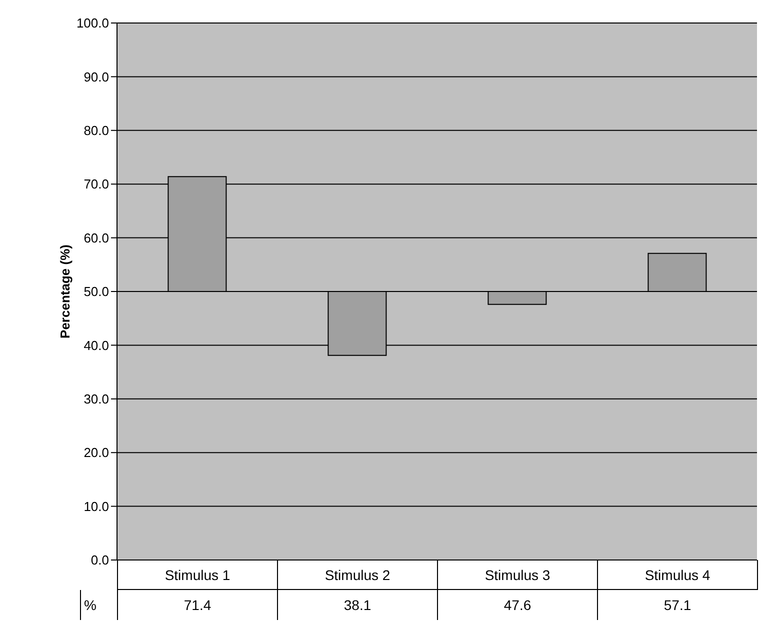 This screenshot has width=768, height=629. Describe the element at coordinates (65, 291) in the screenshot. I see `y-axis-title: Percentage (%)` at that location.